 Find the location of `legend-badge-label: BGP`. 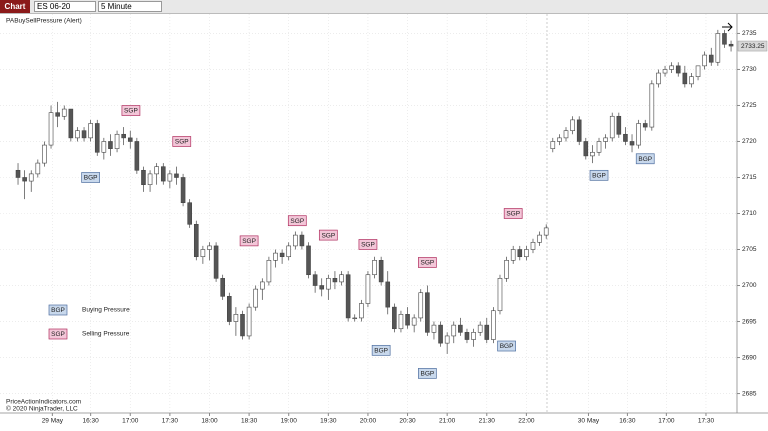

legend-badge-label: BGP is located at coordinates (58, 310).